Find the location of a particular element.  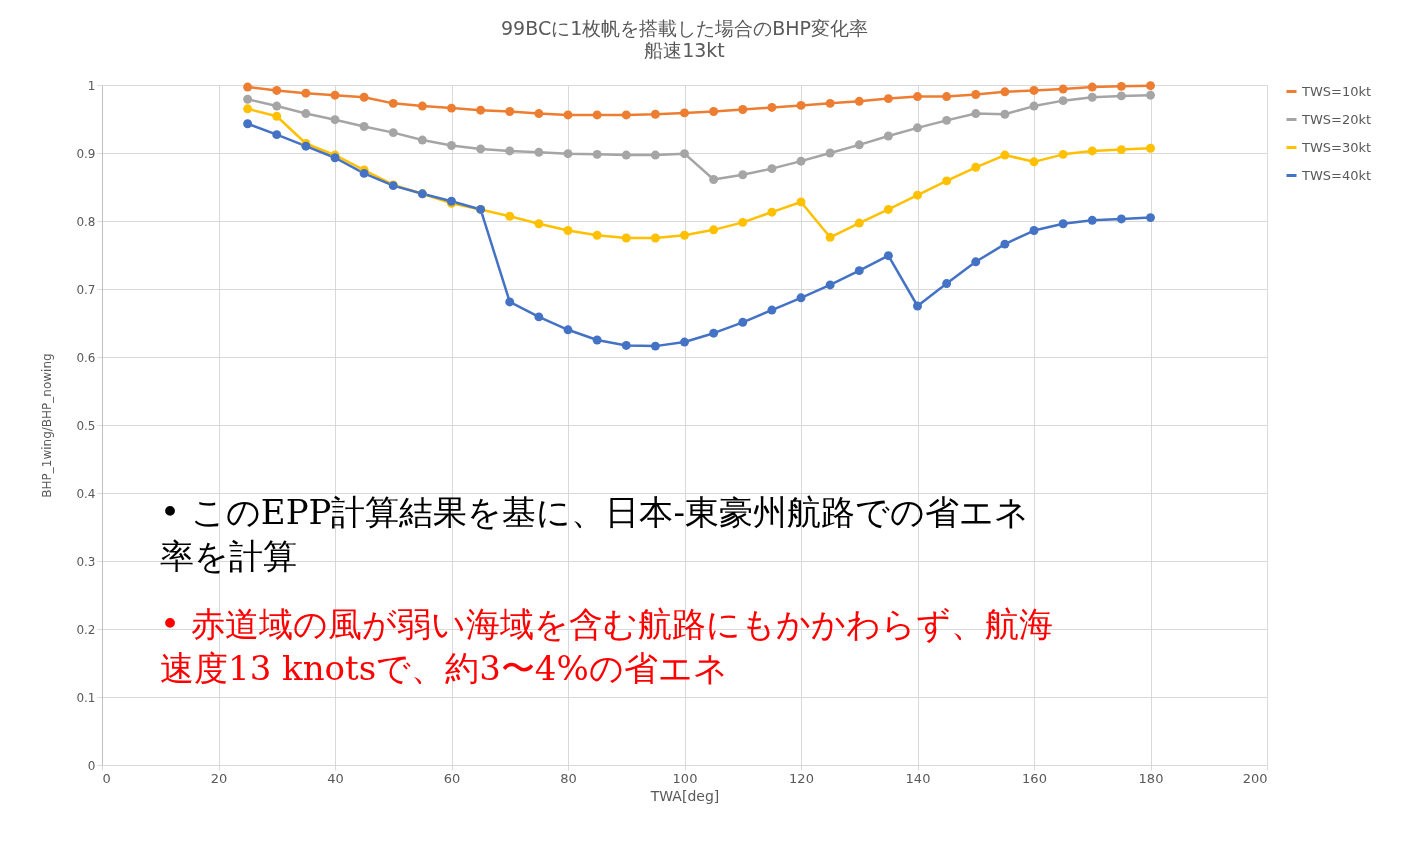

y-tick-label: 0.4 is located at coordinates (86, 493).